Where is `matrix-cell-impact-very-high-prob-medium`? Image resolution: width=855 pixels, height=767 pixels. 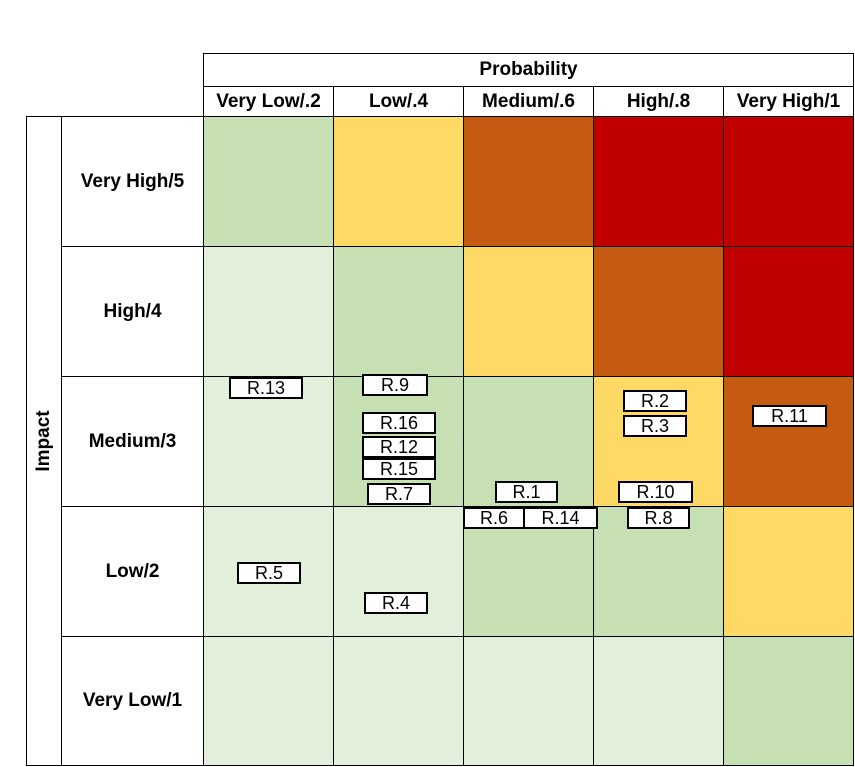 matrix-cell-impact-very-high-prob-medium is located at coordinates (528, 181).